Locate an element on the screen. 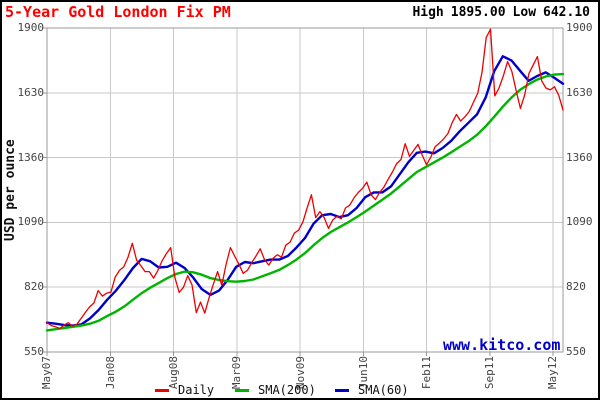 This screenshot has width=600, height=400. y-tick-label-right: 1360 is located at coordinates (579, 157).